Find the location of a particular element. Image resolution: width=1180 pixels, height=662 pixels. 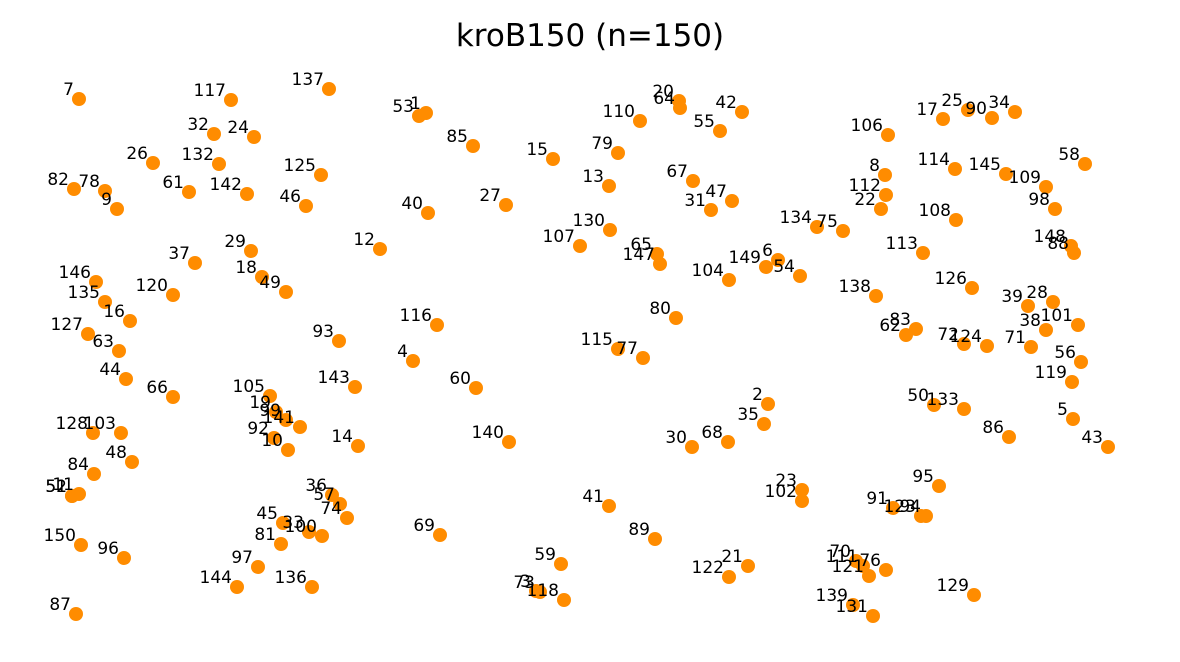

point-label-106: 106 is located at coordinates (867, 126).